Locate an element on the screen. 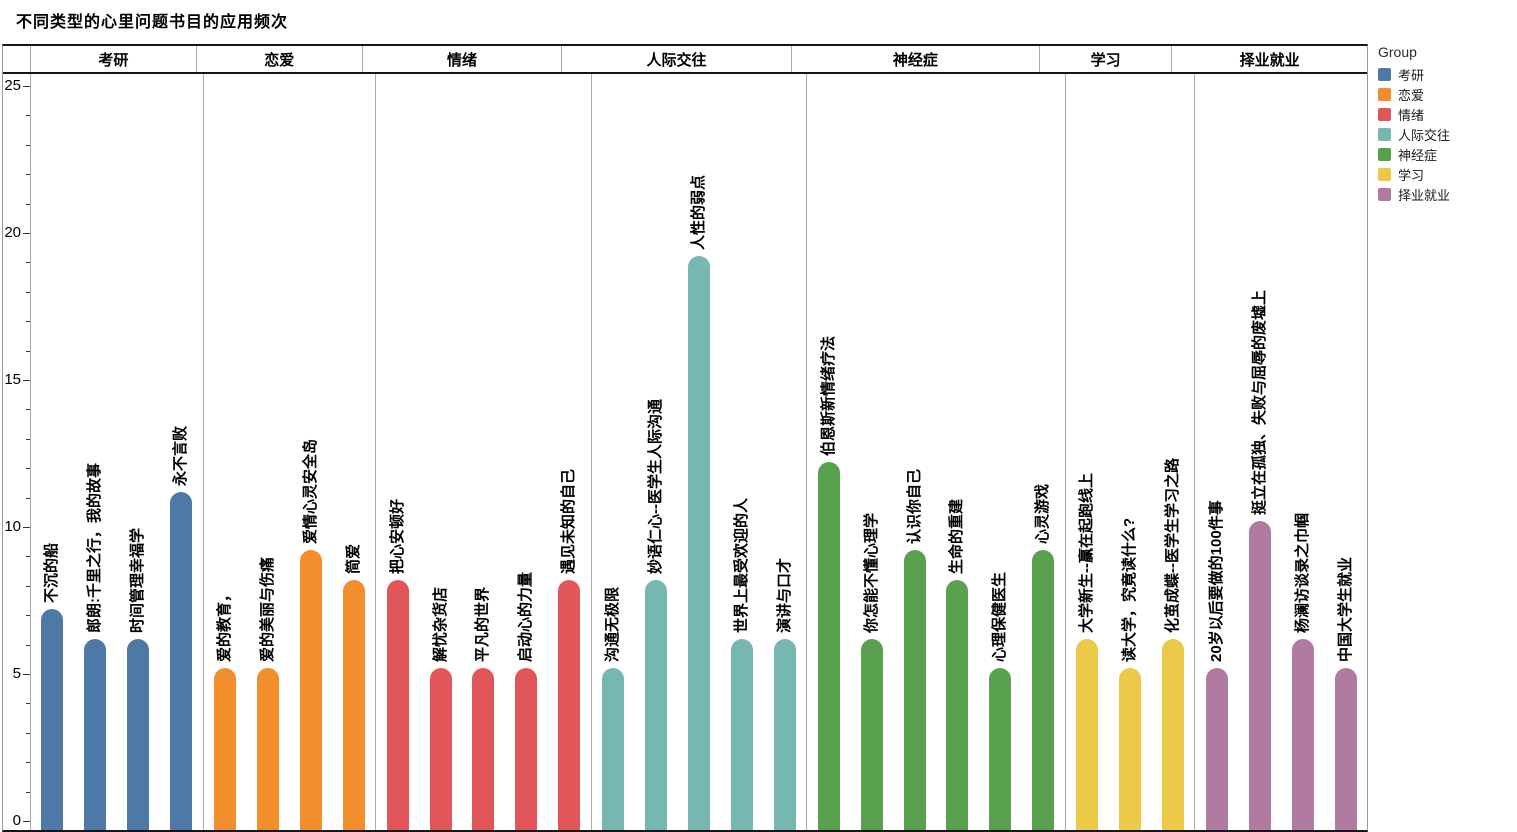 This screenshot has height=832, width=1517. legend-entry-6: 学习 is located at coordinates (1414, 174).